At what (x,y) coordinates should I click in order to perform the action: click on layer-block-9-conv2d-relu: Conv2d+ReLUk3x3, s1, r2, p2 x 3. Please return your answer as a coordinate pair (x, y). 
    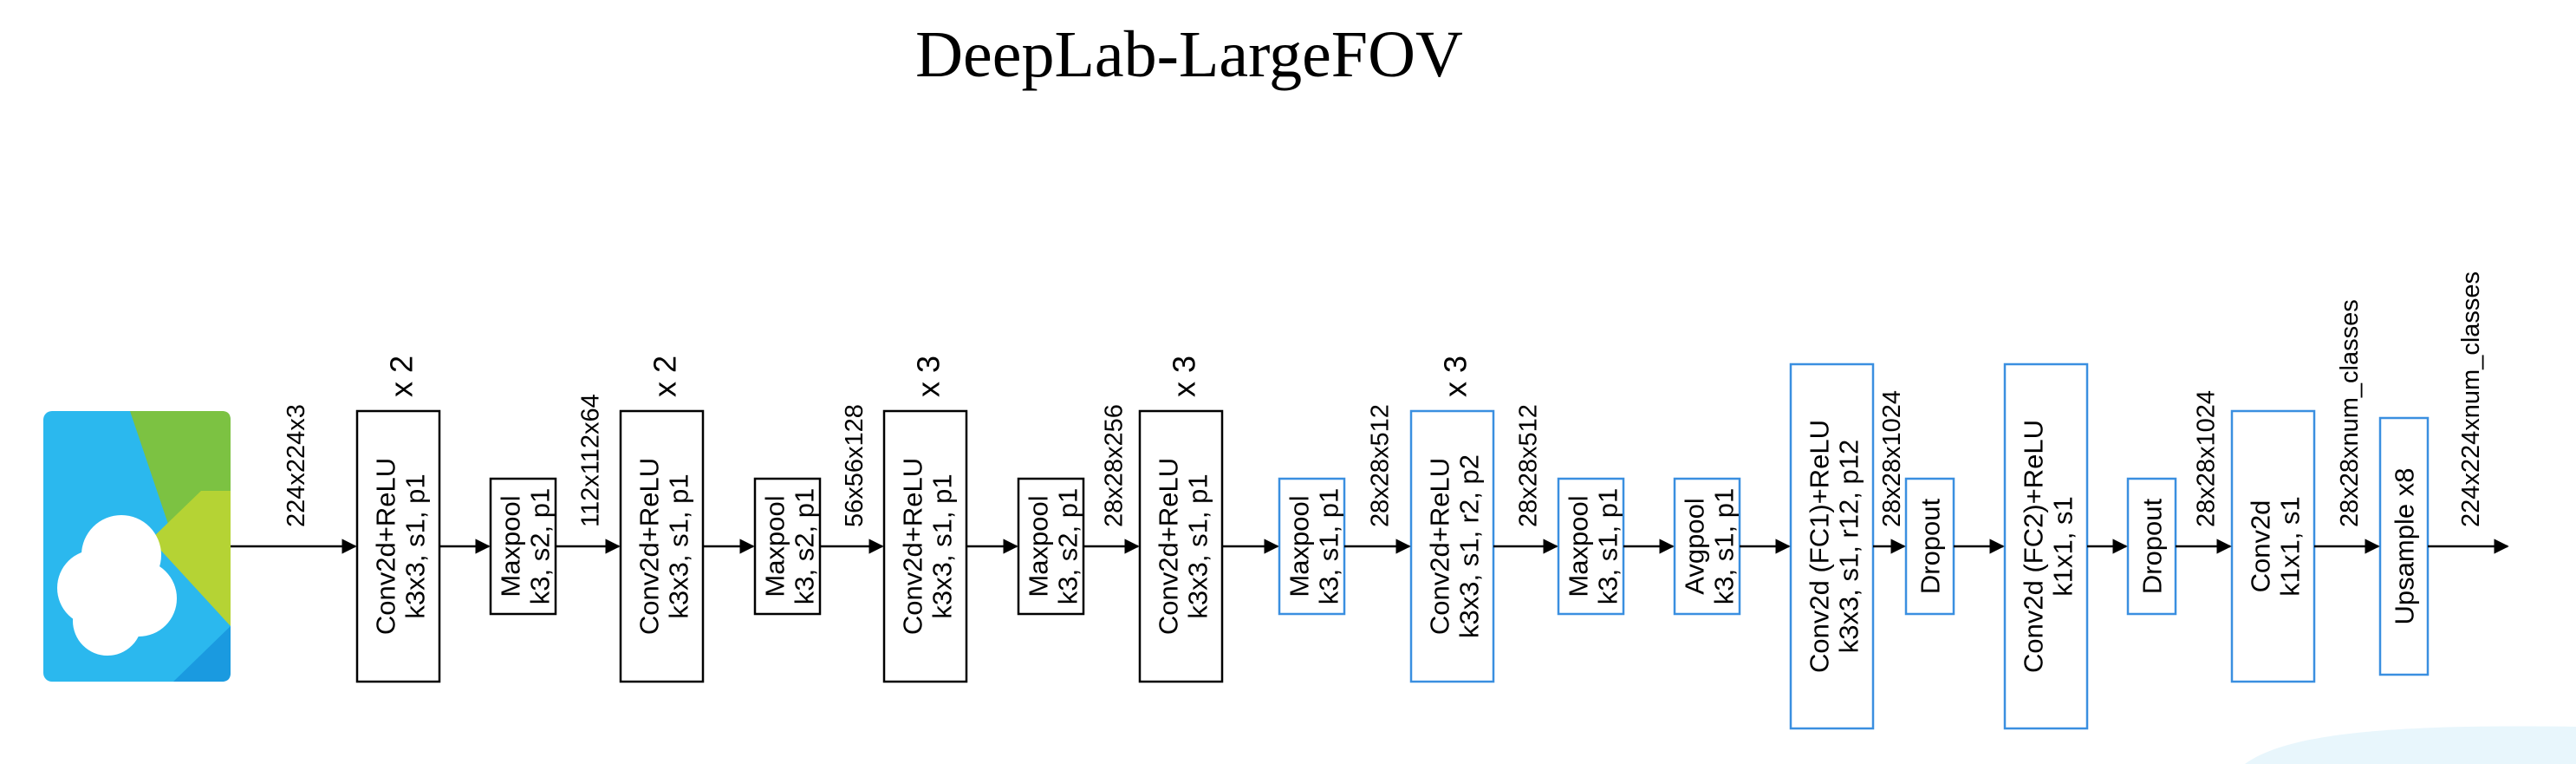
    Looking at the image, I should click on (1452, 519).